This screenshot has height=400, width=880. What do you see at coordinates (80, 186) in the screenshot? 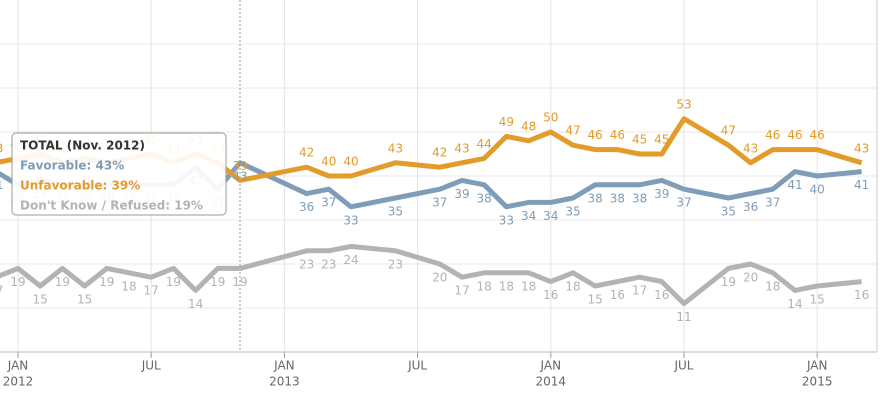
I see `tooltip-line: Unfavorable: 39%` at bounding box center [80, 186].